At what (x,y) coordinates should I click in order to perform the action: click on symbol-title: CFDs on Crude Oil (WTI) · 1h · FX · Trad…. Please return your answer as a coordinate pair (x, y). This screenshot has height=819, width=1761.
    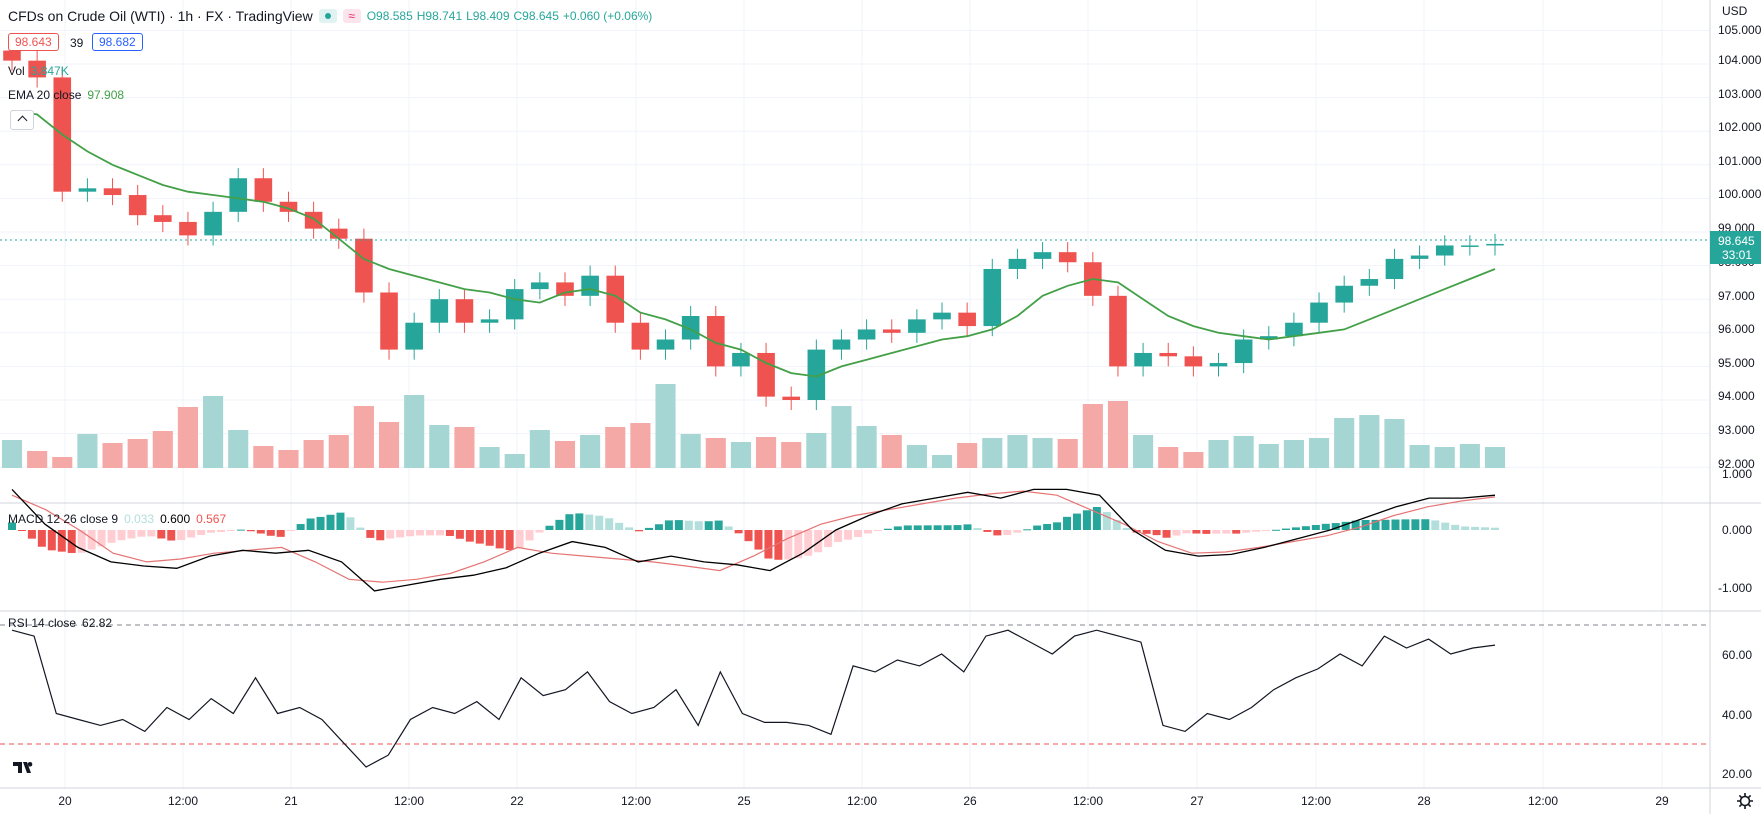
    Looking at the image, I should click on (160, 16).